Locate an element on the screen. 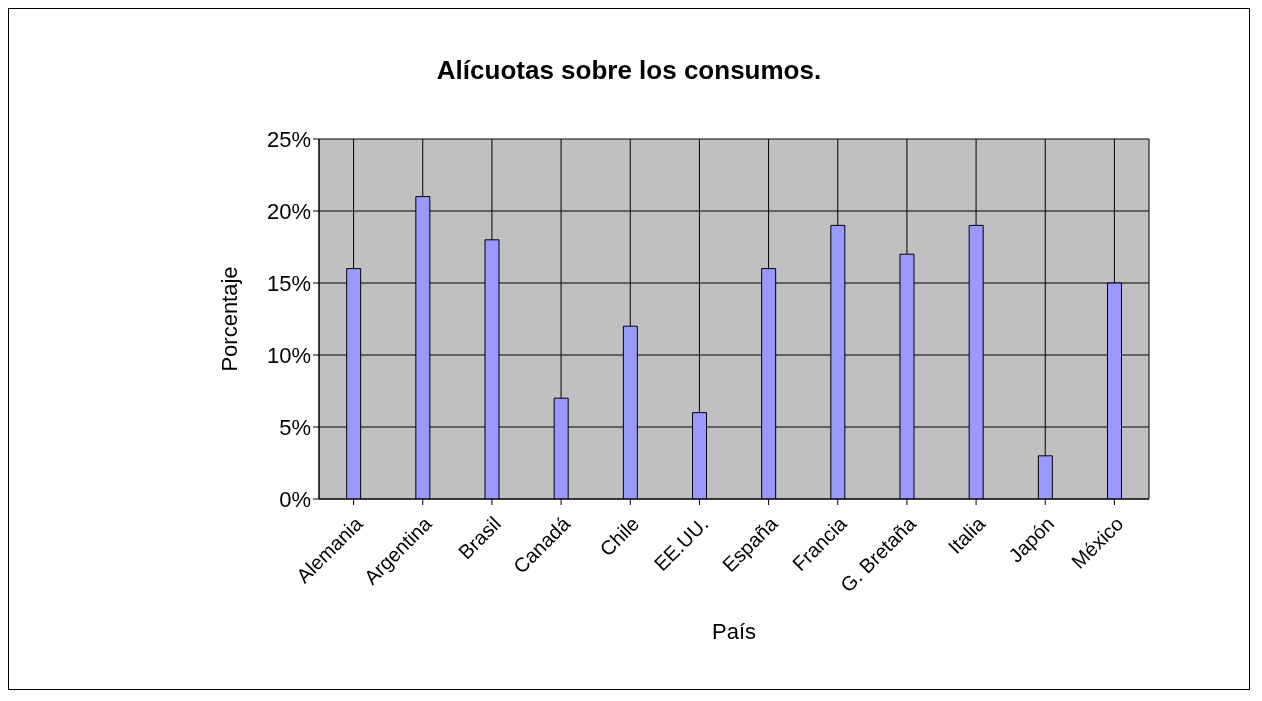  y-tick-label: 20% is located at coordinates (288, 211).